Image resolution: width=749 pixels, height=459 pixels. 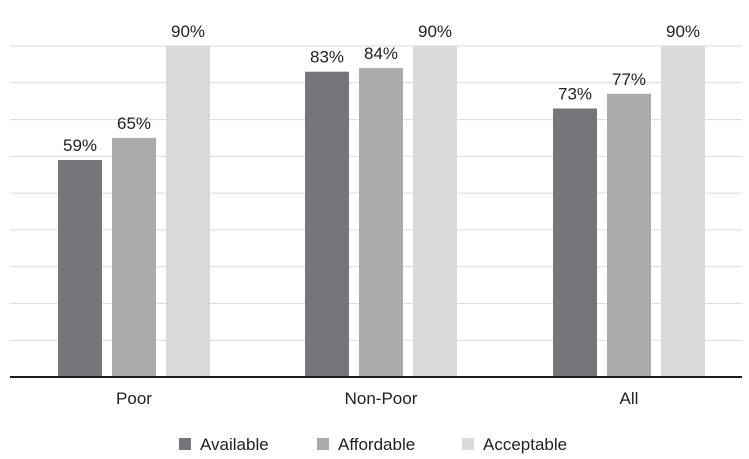 I want to click on legend-label: Acceptable, so click(x=525, y=444).